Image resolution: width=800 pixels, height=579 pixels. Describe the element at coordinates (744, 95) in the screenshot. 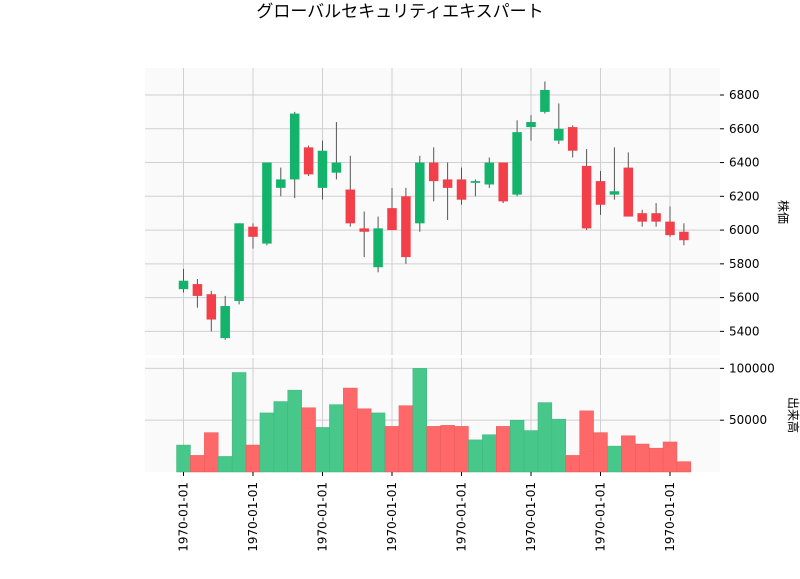

I see `price-tick-label: 6800` at that location.